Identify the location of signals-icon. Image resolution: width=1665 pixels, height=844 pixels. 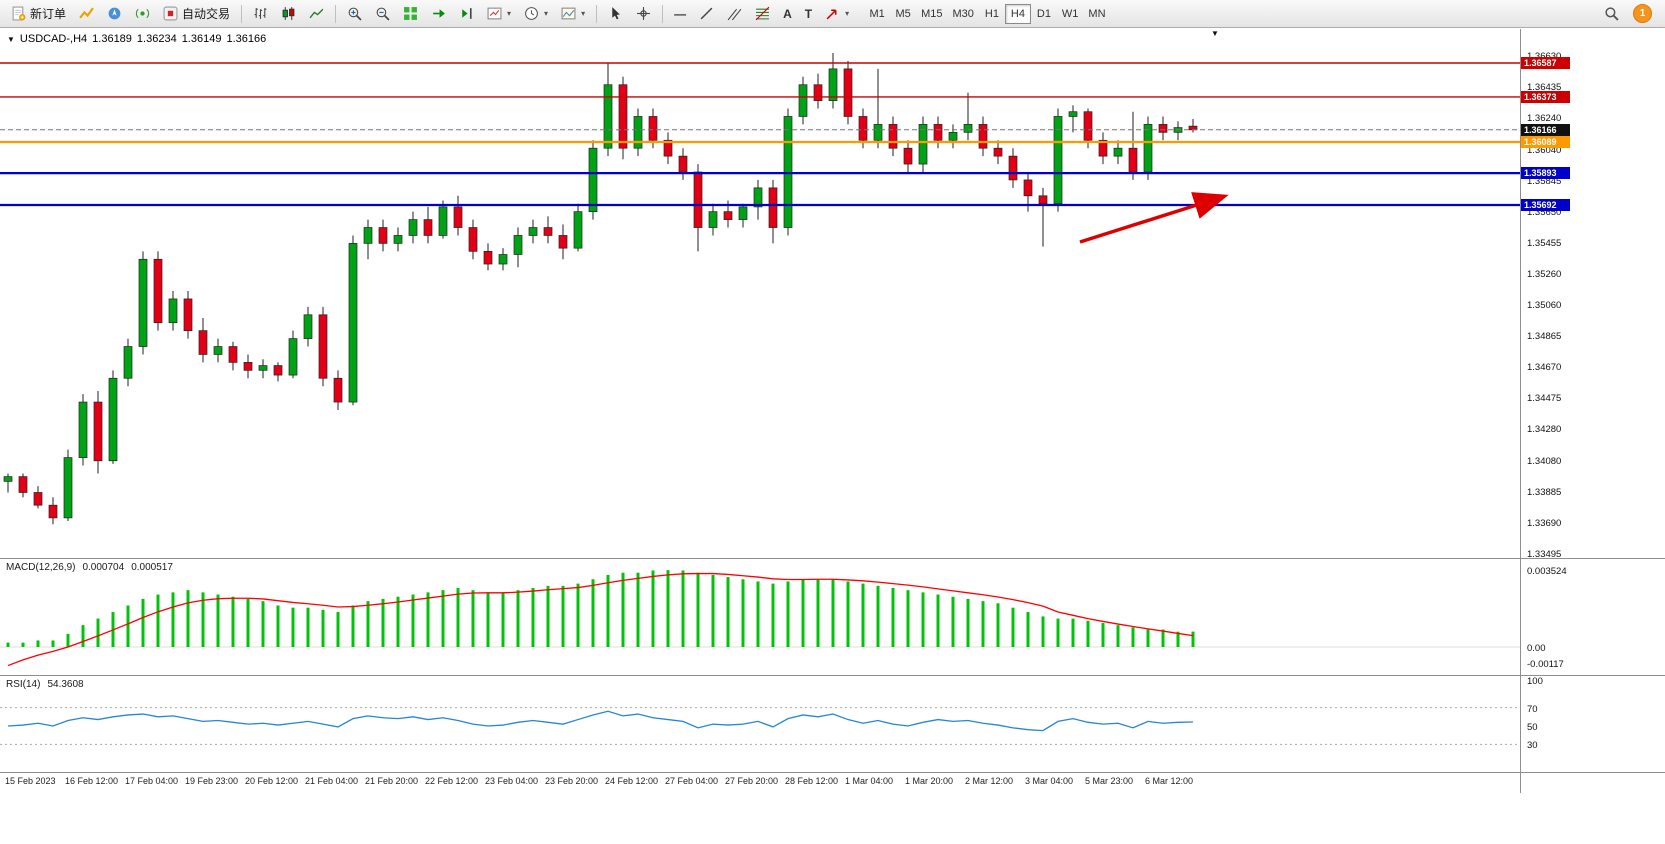
(142, 13).